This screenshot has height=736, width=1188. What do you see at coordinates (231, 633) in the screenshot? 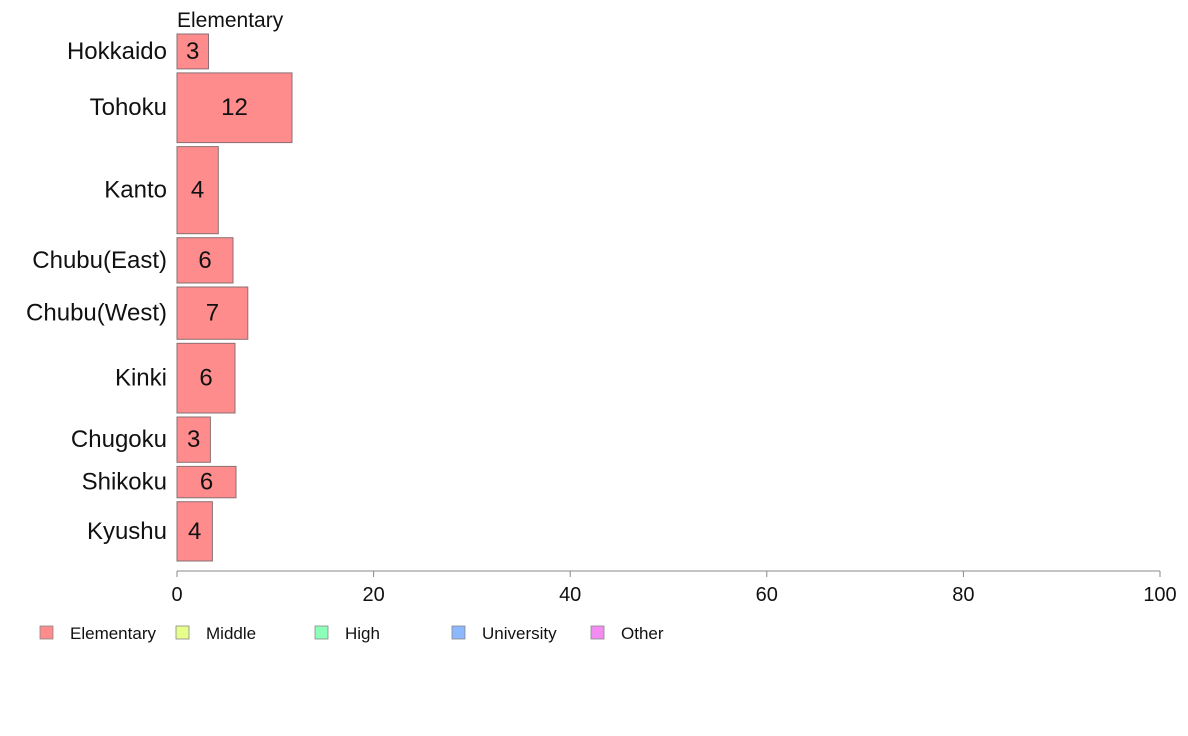
I see `legend-label: Middle` at bounding box center [231, 633].